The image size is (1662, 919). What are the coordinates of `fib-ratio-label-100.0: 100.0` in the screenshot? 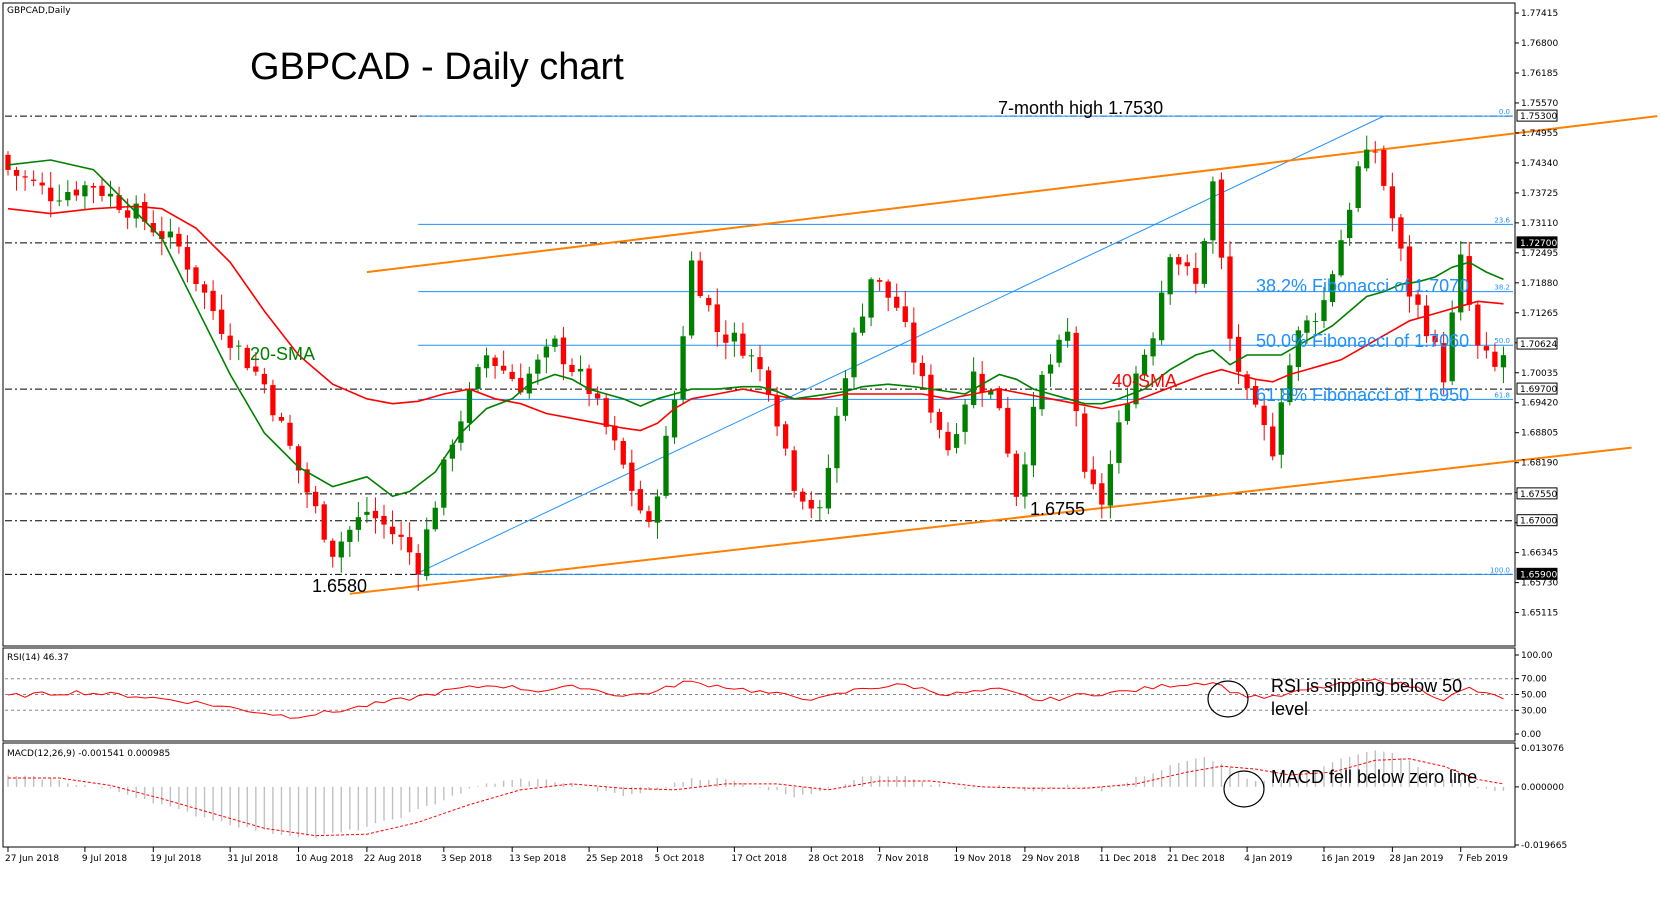 It's located at (1500, 570).